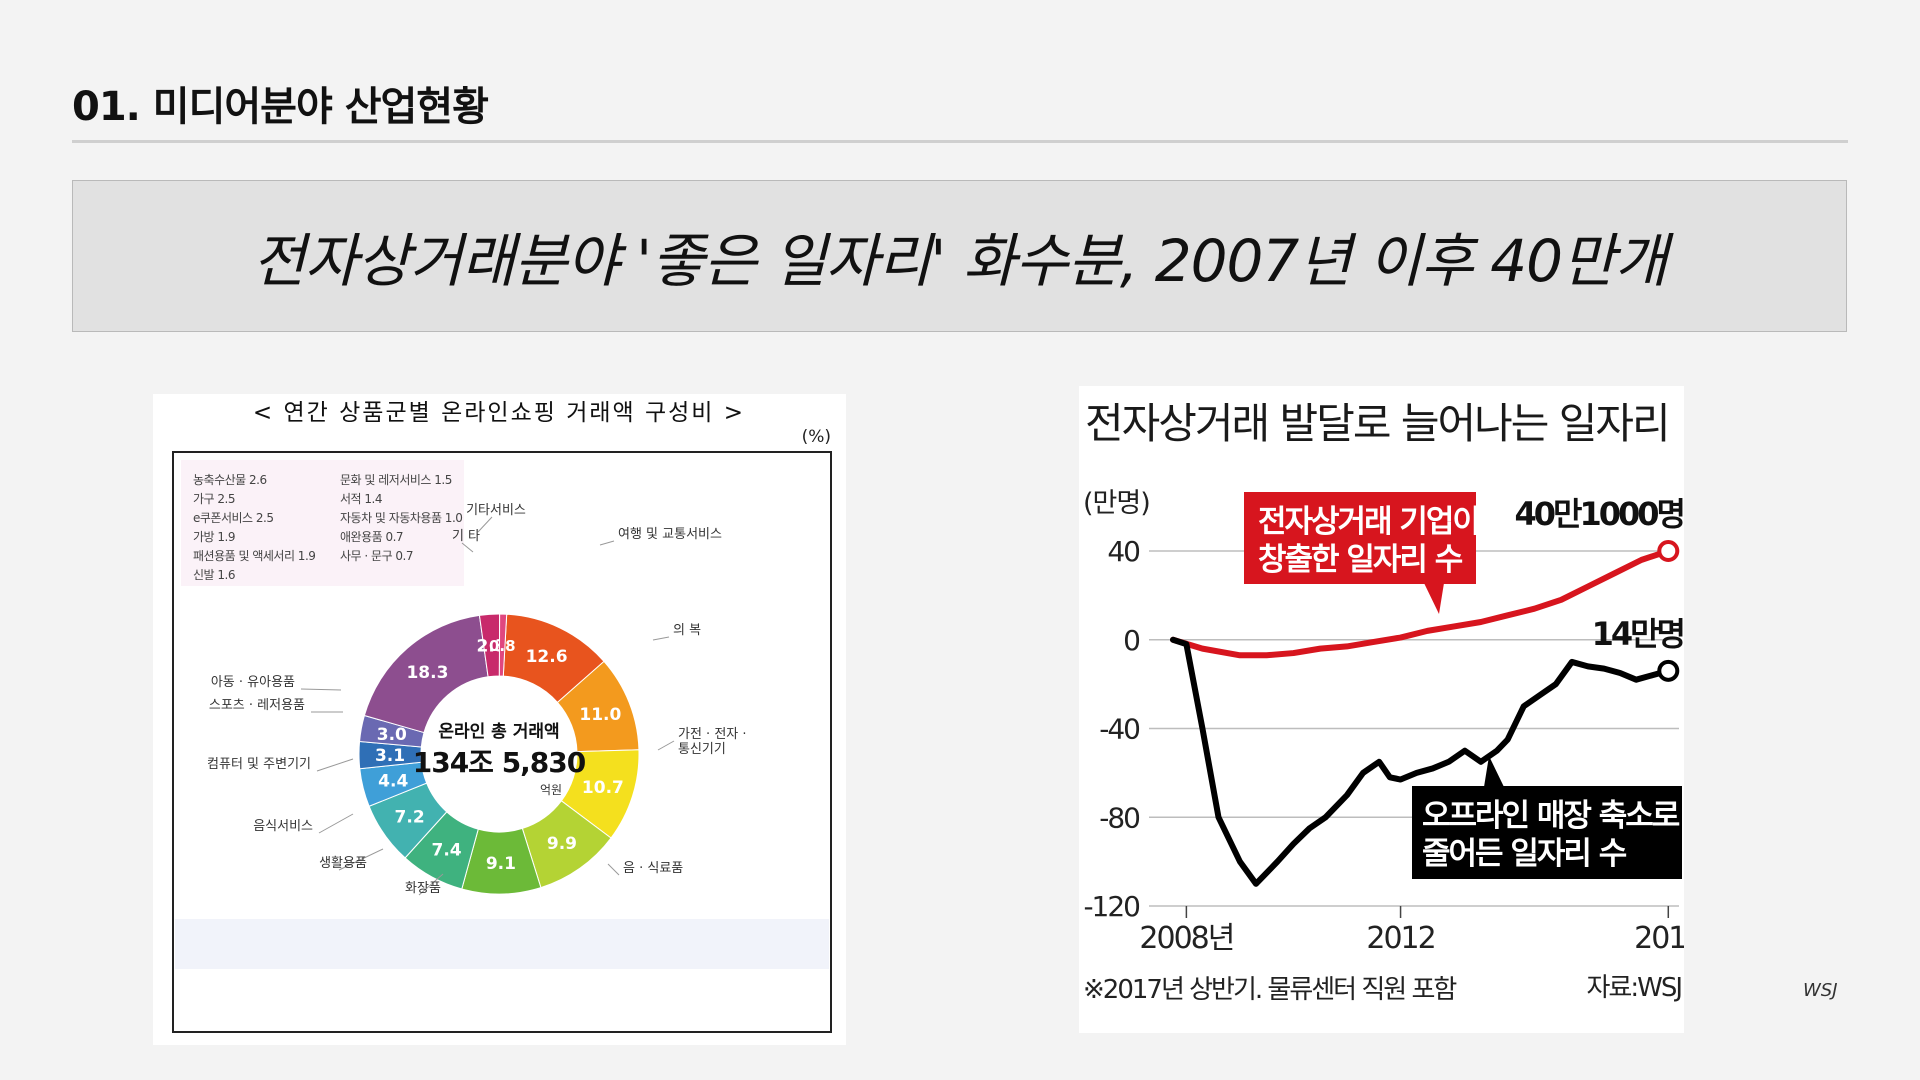 The image size is (1920, 1080). I want to click on y-tick-label: 40, so click(1123, 551).